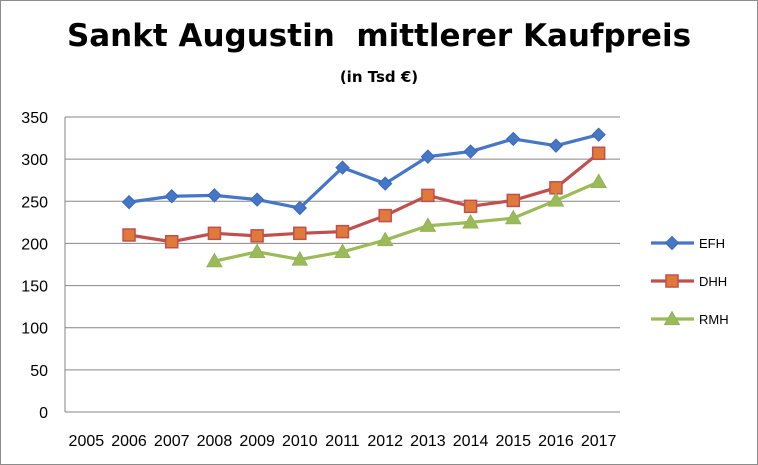 The height and width of the screenshot is (465, 758). I want to click on x-tick-label: 2009, so click(257, 441).